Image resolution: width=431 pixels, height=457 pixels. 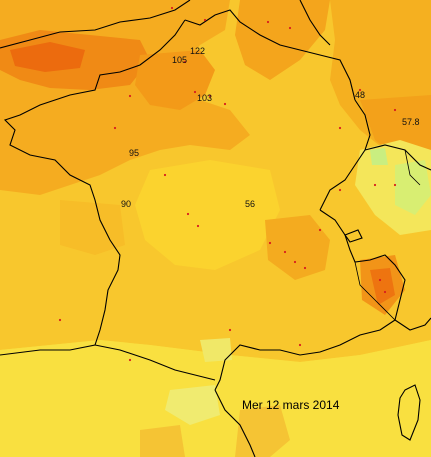 I want to click on value-label-centre: 56, so click(x=250, y=204).